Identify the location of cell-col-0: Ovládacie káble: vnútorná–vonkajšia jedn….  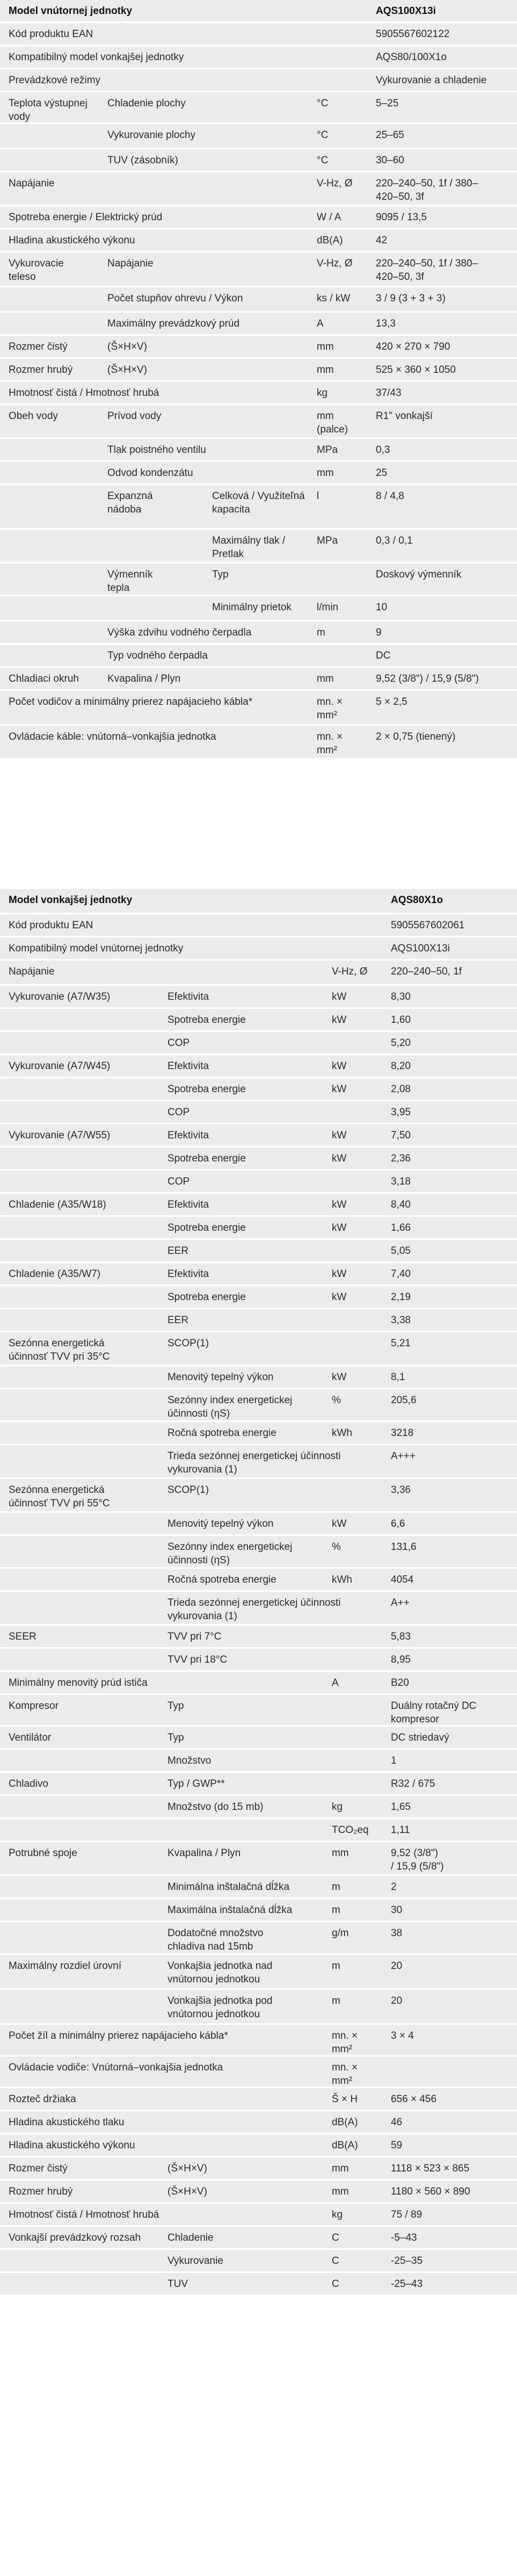
(113, 737).